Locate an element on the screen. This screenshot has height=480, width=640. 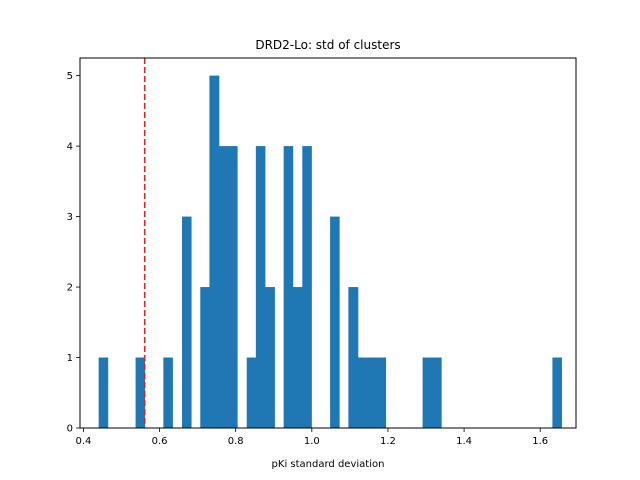
y-tick-label: 2 is located at coordinates (70, 288).